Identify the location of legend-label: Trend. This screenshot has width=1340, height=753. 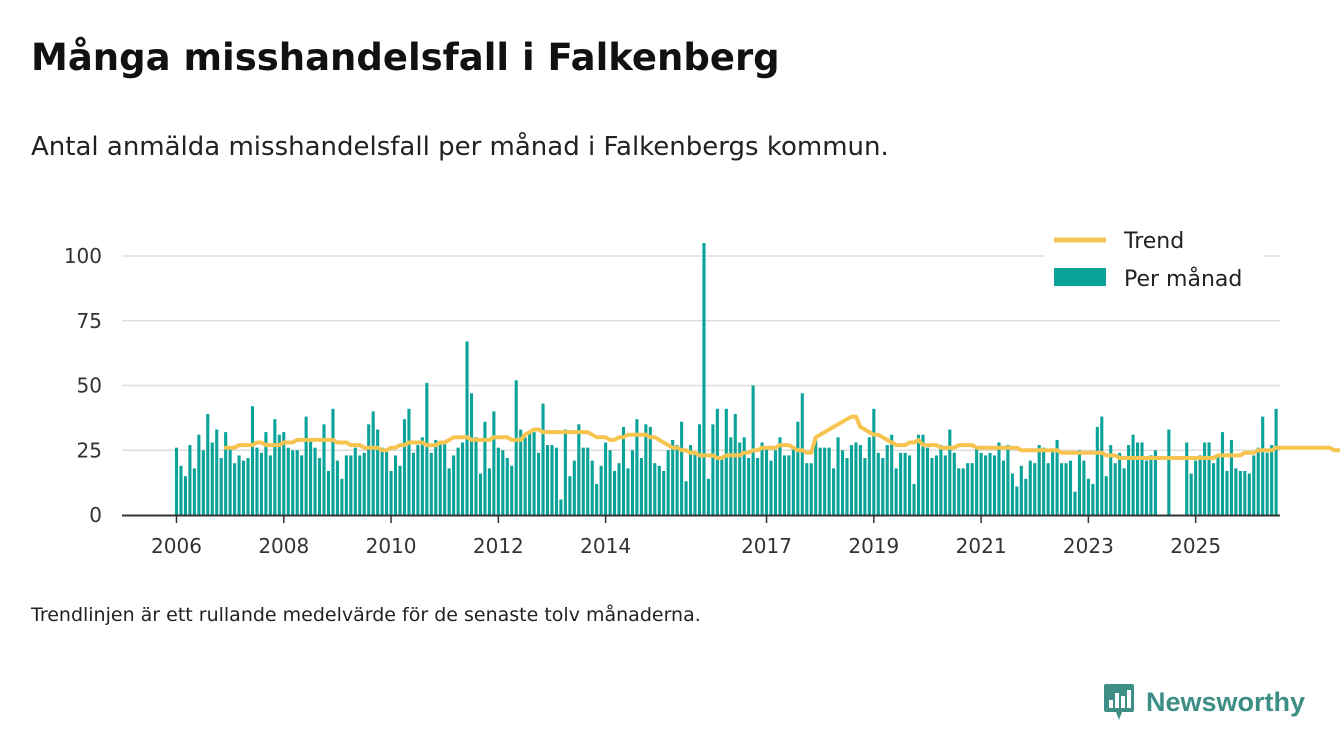
(1153, 241).